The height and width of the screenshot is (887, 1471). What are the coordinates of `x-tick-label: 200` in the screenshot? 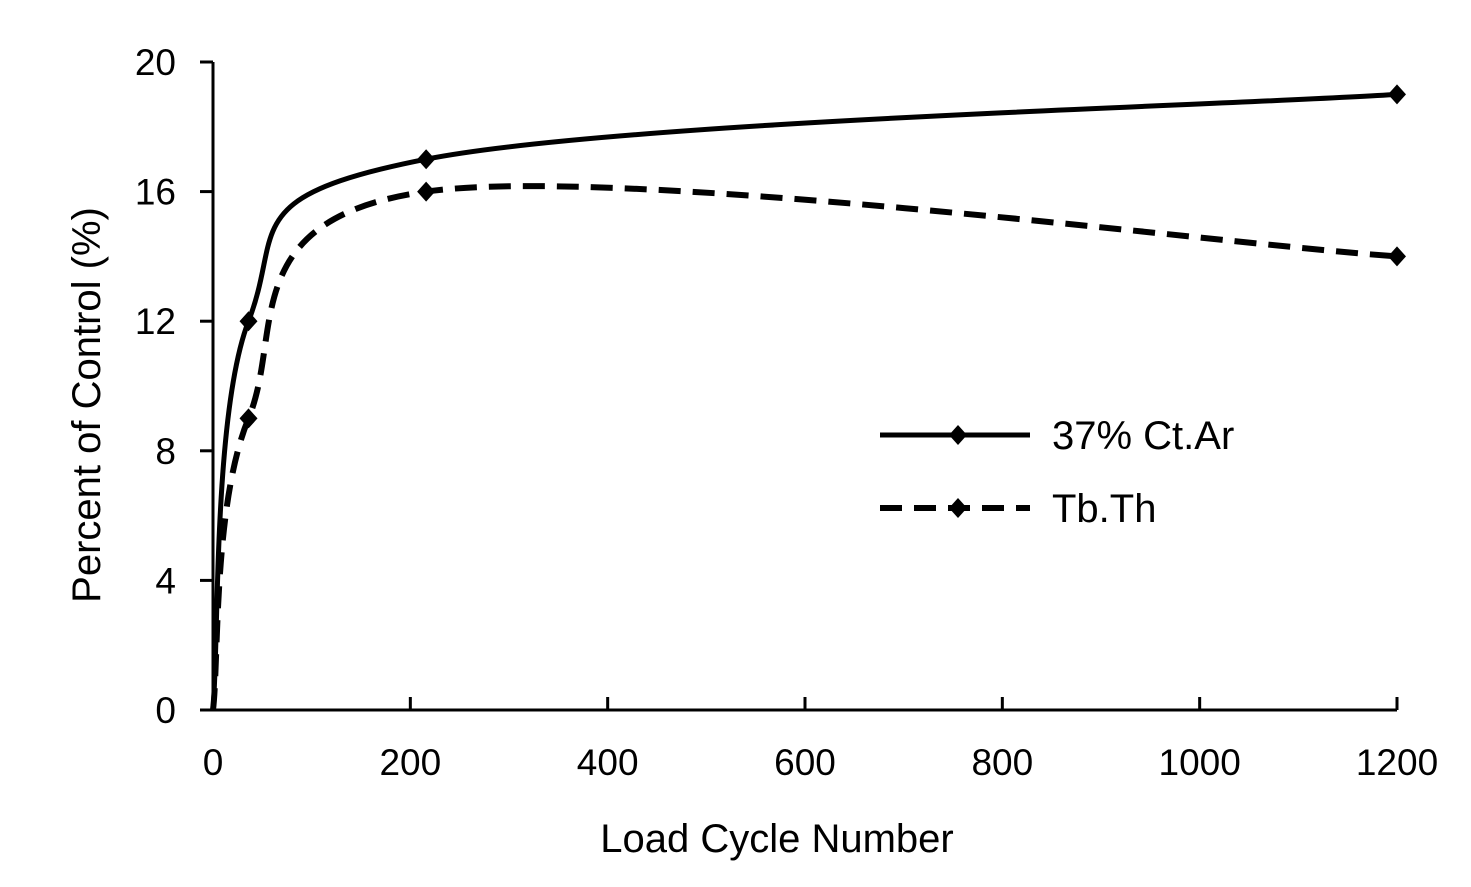 It's located at (410, 762).